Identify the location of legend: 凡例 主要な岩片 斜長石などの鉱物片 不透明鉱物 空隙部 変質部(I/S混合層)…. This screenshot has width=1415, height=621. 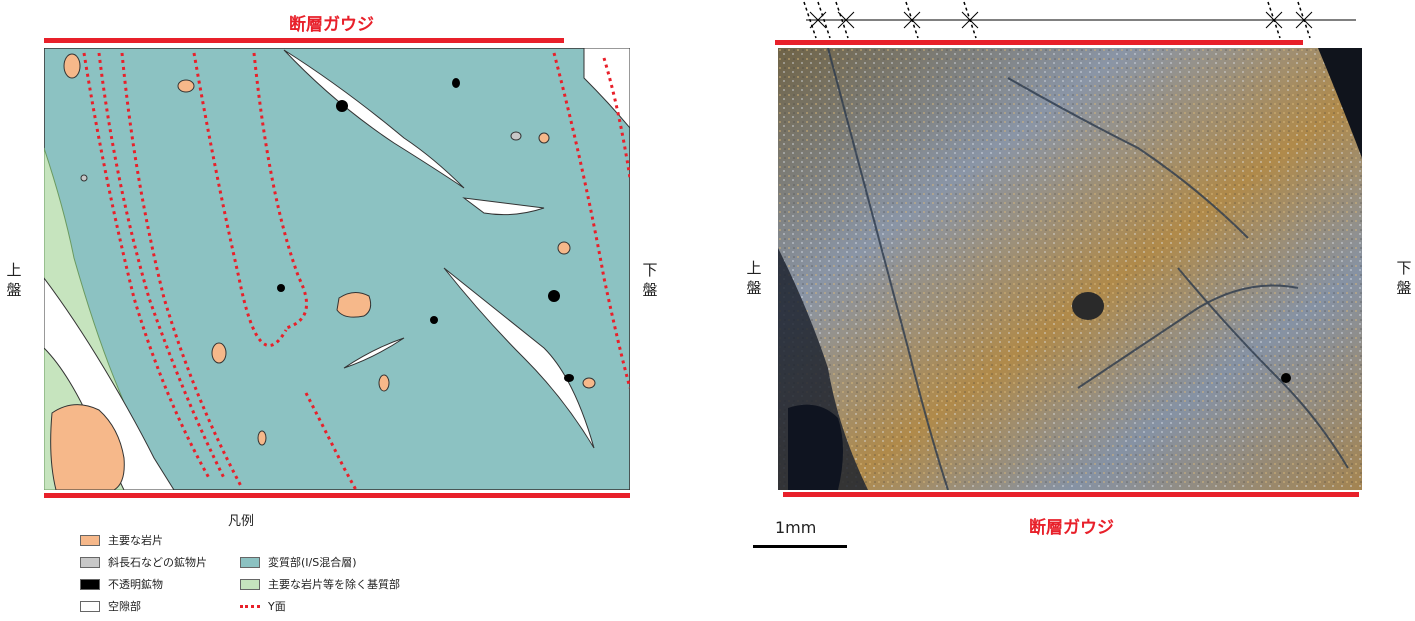
(280, 563).